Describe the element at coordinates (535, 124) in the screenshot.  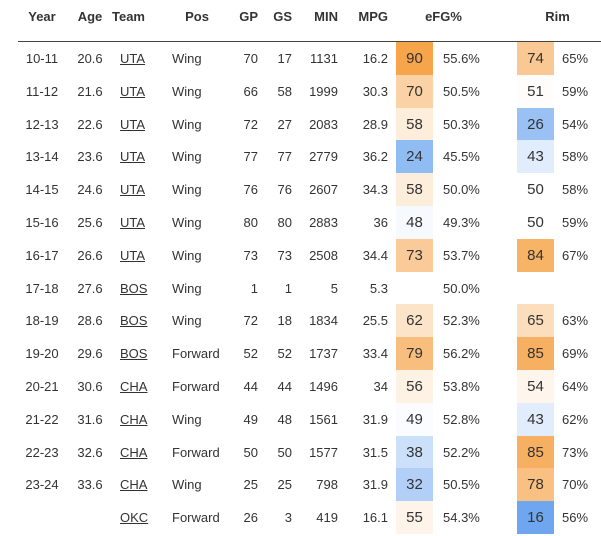
I see `rim-percentile: 26` at that location.